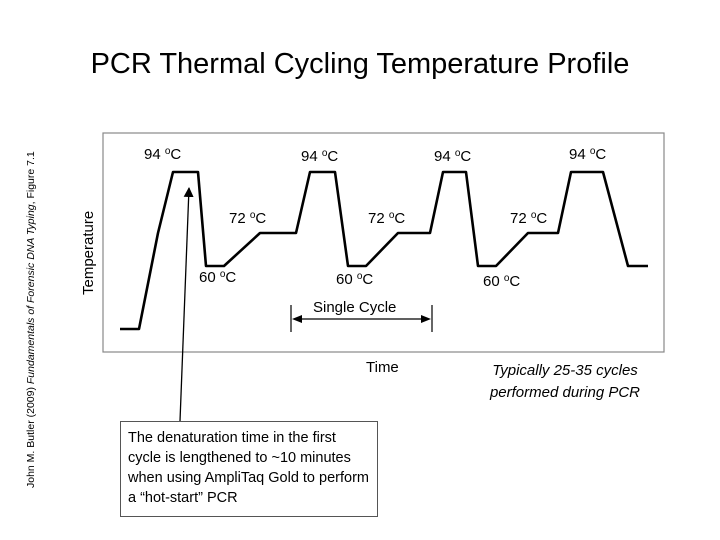 Image resolution: width=720 pixels, height=540 pixels. What do you see at coordinates (354, 279) in the screenshot?
I see `temp-label-60-2: 60 oC` at bounding box center [354, 279].